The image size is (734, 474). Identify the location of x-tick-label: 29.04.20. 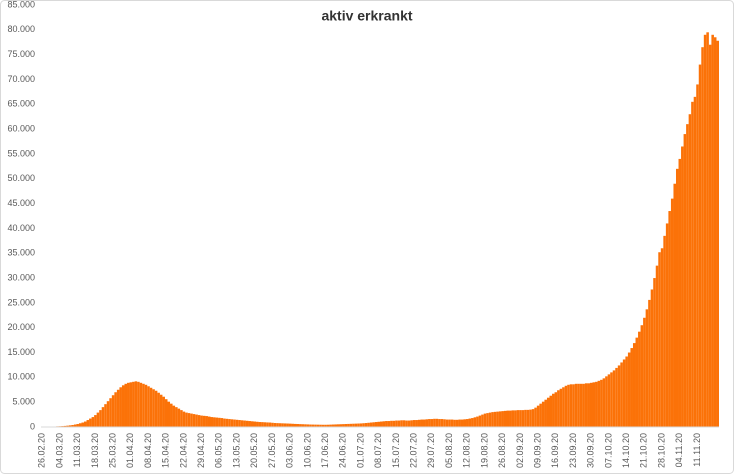
(201, 450).